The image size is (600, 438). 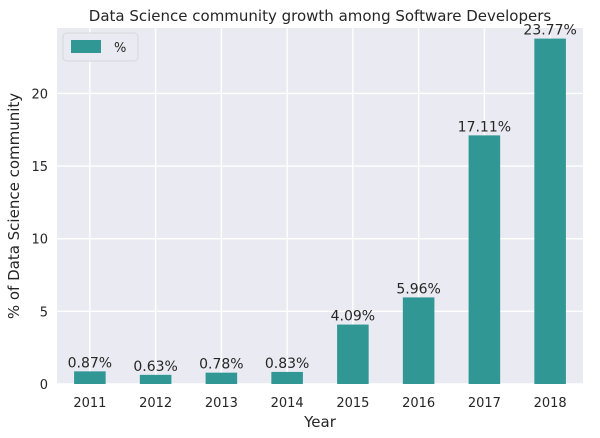 What do you see at coordinates (221, 365) in the screenshot?
I see `data-label-2013: 0.78%` at bounding box center [221, 365].